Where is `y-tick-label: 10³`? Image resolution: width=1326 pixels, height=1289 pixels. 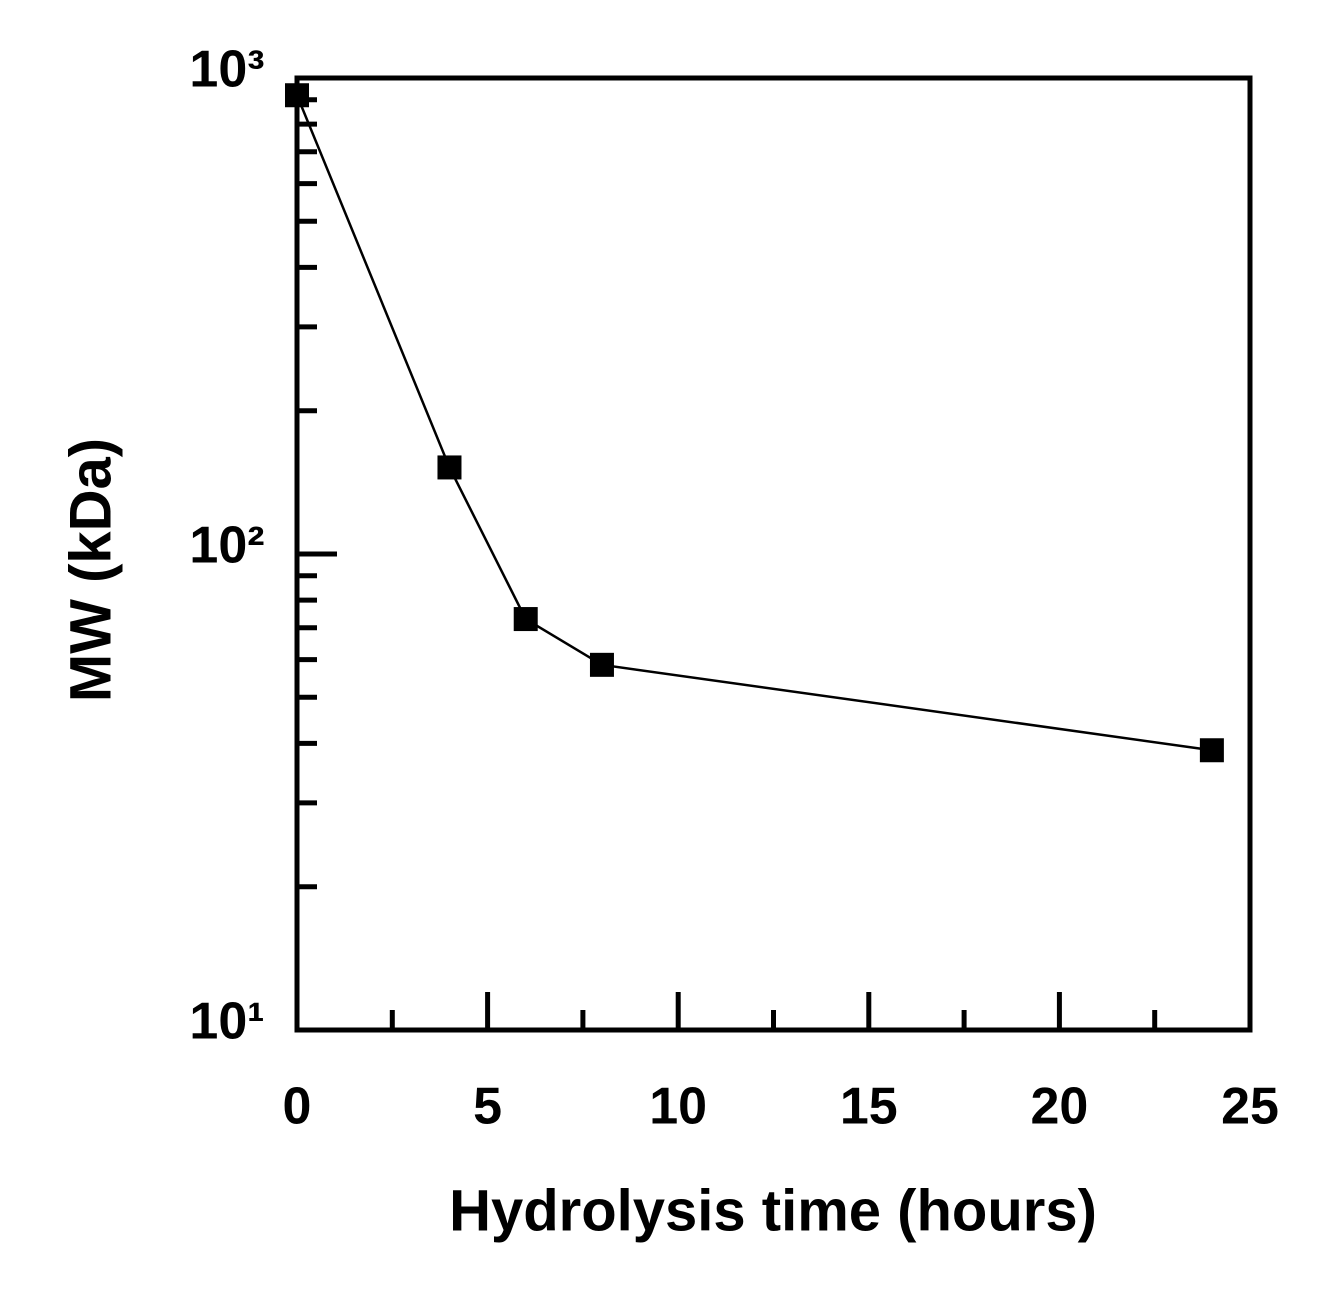 y-tick-label: 10³ is located at coordinates (226, 70).